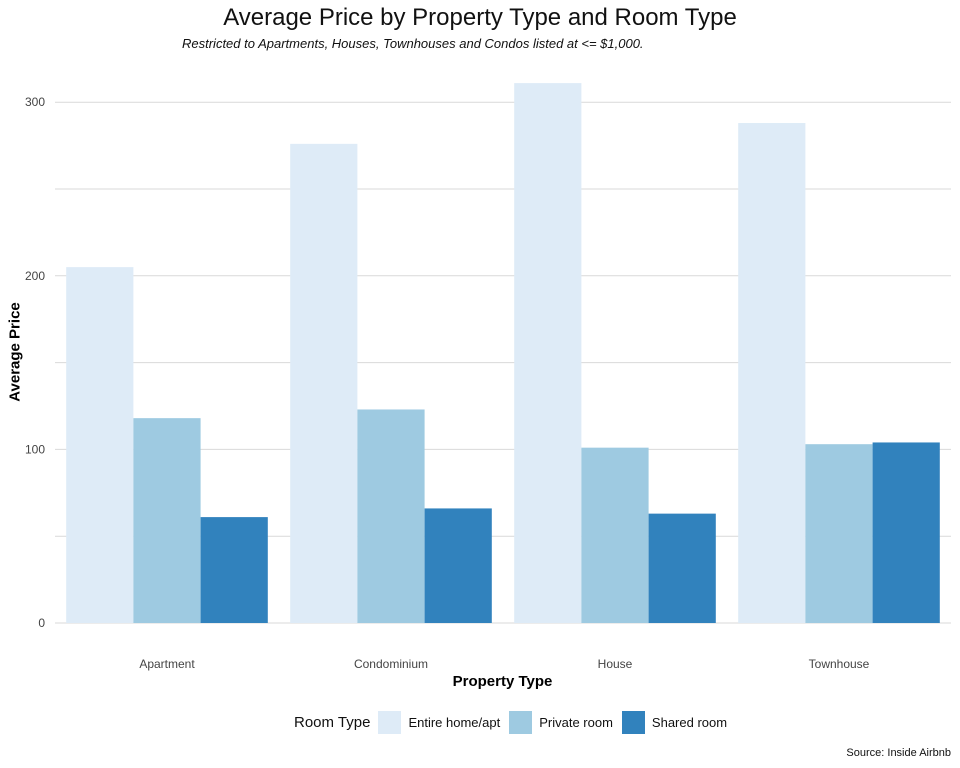 This screenshot has width=960, height=768. I want to click on x-tick-label: House, so click(615, 664).